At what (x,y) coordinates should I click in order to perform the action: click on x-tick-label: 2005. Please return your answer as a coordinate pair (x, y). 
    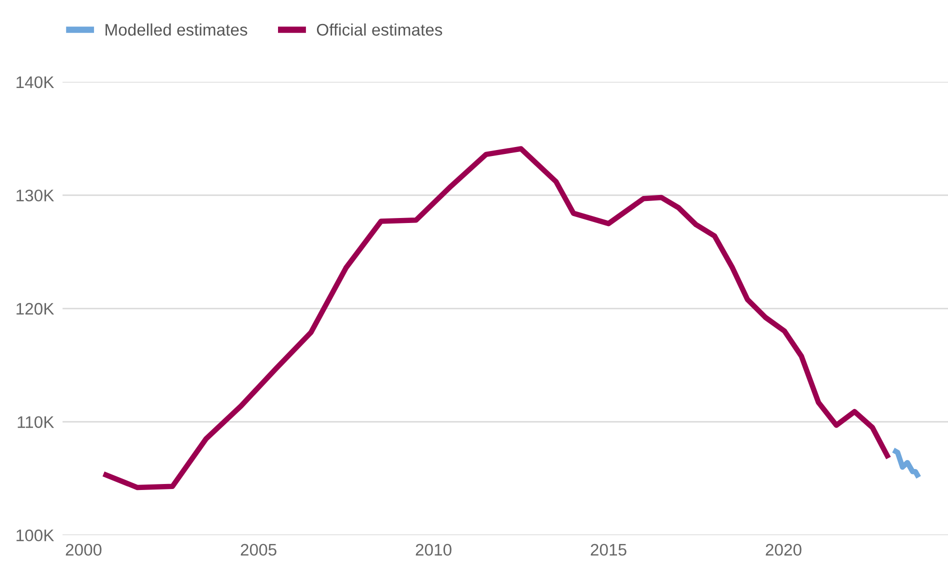
    Looking at the image, I should click on (258, 550).